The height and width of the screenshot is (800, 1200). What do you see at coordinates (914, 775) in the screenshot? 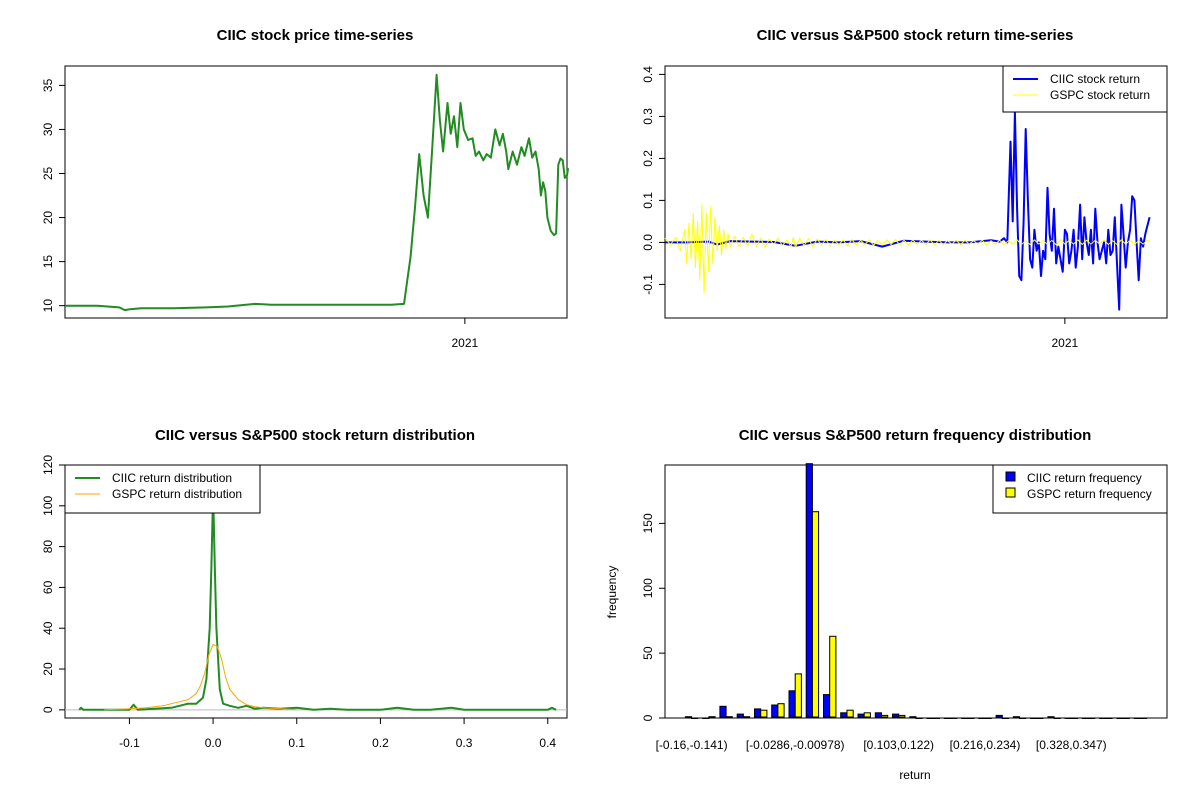
I see `x-axis-label: return` at bounding box center [914, 775].